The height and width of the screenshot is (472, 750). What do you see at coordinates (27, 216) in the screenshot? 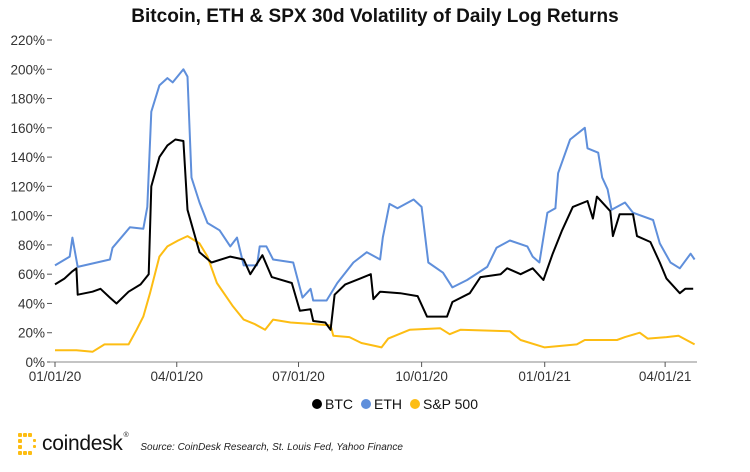
I see `y-tick-label: 100%` at bounding box center [27, 216].